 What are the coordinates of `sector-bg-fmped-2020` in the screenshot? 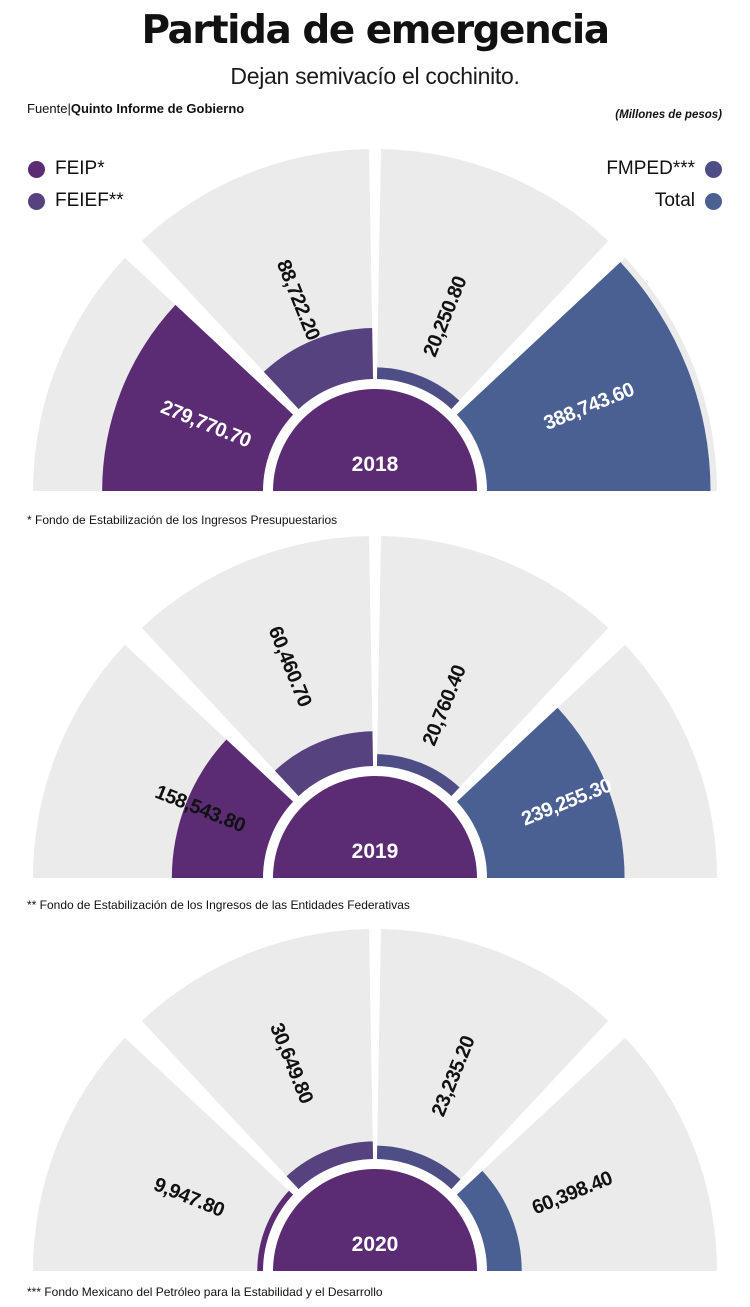 It's located at (492, 1059).